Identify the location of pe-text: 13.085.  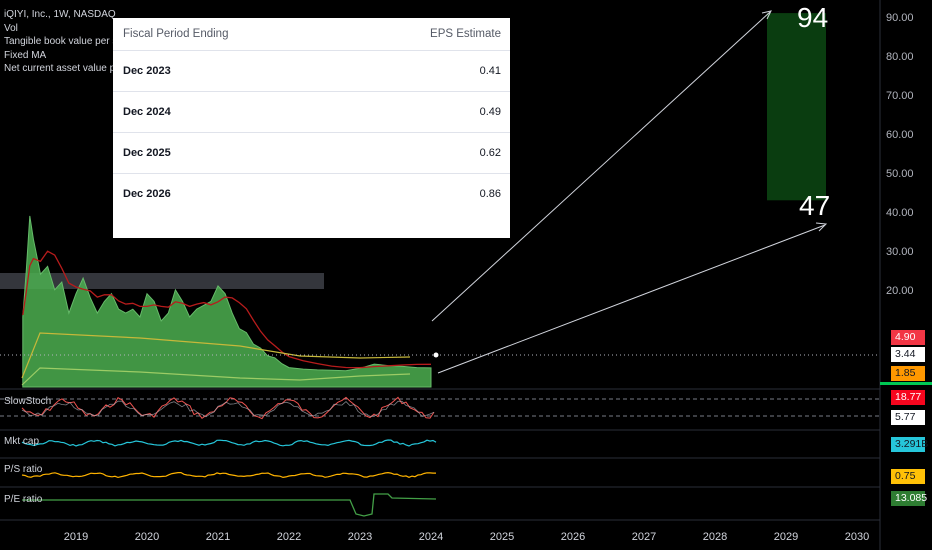
(911, 498).